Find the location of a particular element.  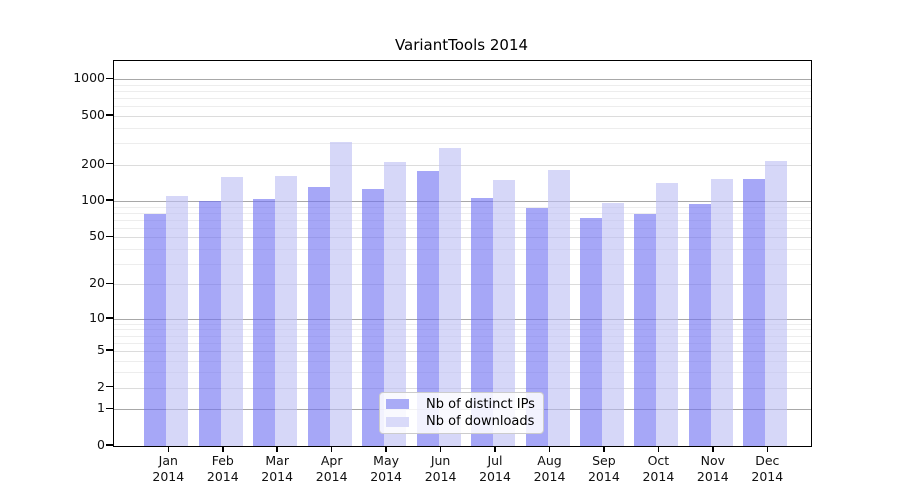

xtick-label-oct: Oct 2014 is located at coordinates (658, 468).